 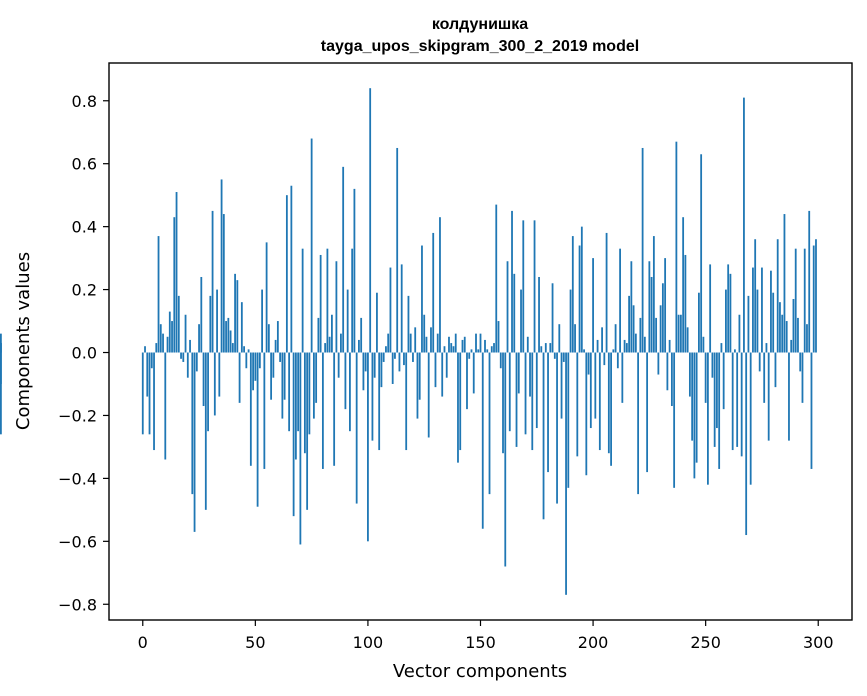 I want to click on y-tick-label: −0.6, so click(x=77, y=541).